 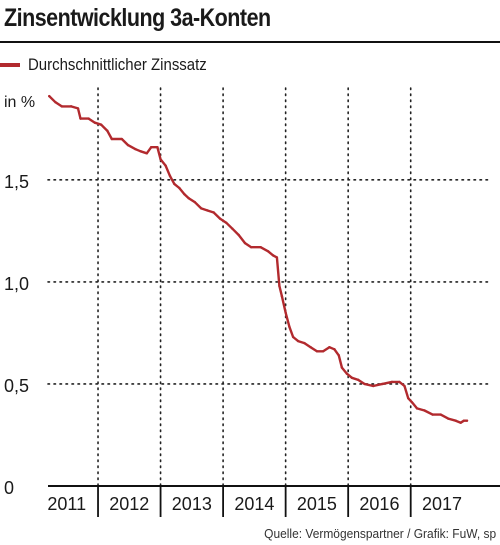 I want to click on legend-label: Durchschnittlicher Zinssatz, so click(x=117, y=64).